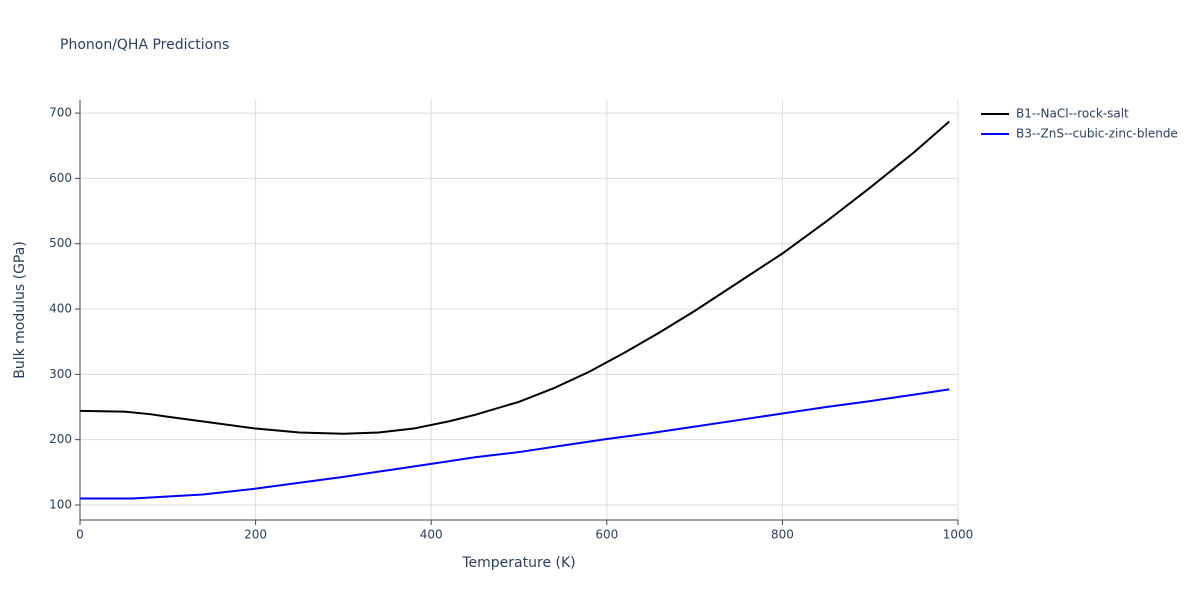 Image resolution: width=1200 pixels, height=604 pixels. What do you see at coordinates (1097, 134) in the screenshot?
I see `legend-label: B3--ZnS--cubic-zinc-blende` at bounding box center [1097, 134].